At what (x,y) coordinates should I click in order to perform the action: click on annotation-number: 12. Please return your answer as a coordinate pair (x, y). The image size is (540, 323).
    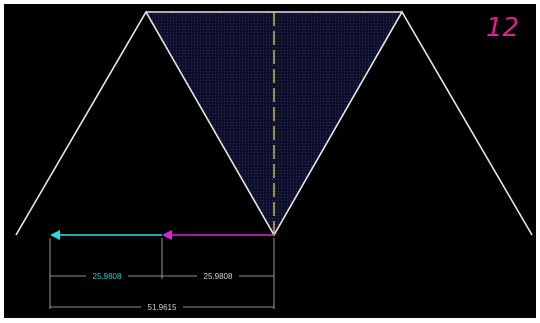
    Looking at the image, I should click on (502, 28).